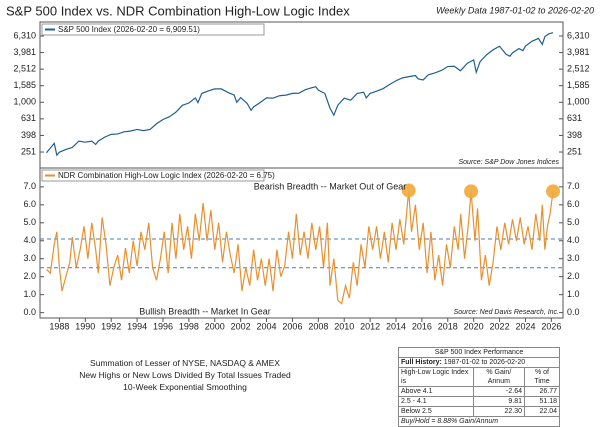 This screenshot has height=427, width=600. What do you see at coordinates (189, 326) in the screenshot?
I see `x-tick-label: 1998` at bounding box center [189, 326].